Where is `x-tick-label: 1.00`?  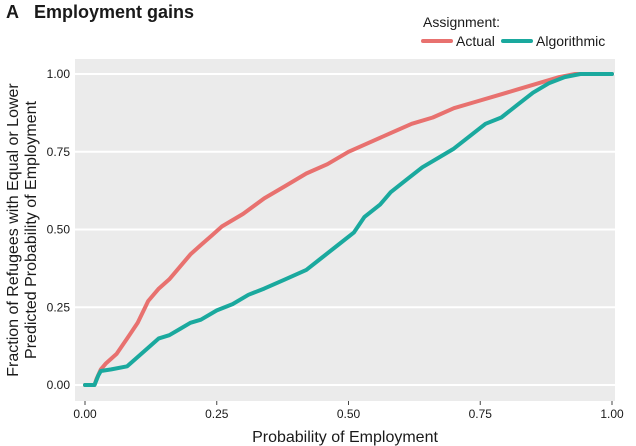
x-tick-label: 1.00 is located at coordinates (612, 414).